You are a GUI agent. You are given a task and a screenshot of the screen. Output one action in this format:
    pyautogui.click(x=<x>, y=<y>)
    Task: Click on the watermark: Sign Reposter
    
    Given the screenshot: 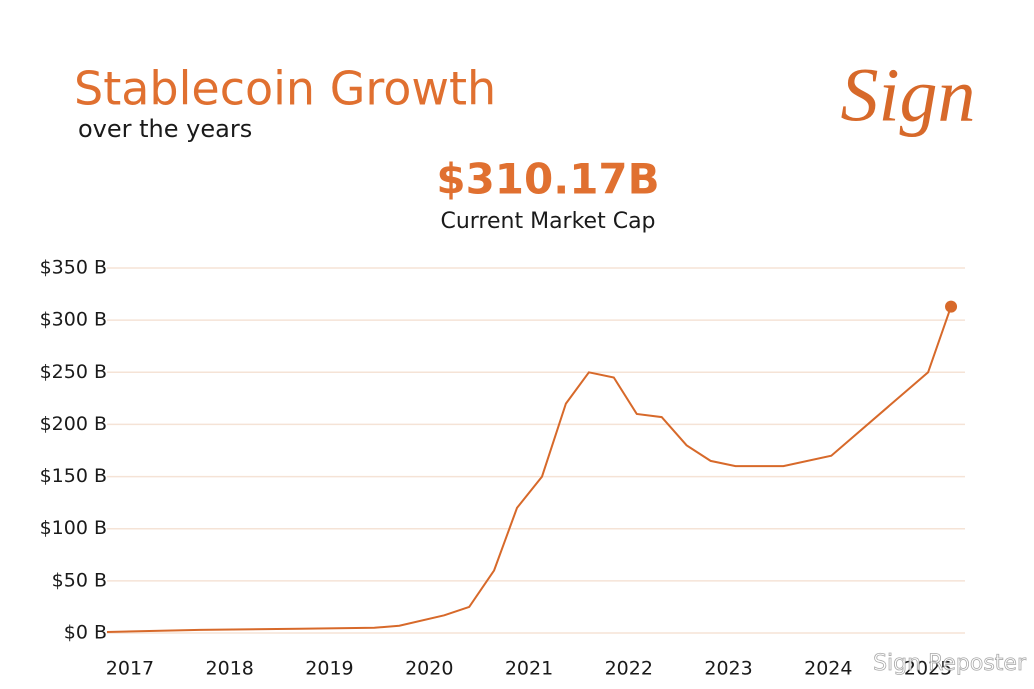 What is the action you would take?
    pyautogui.click(x=950, y=663)
    